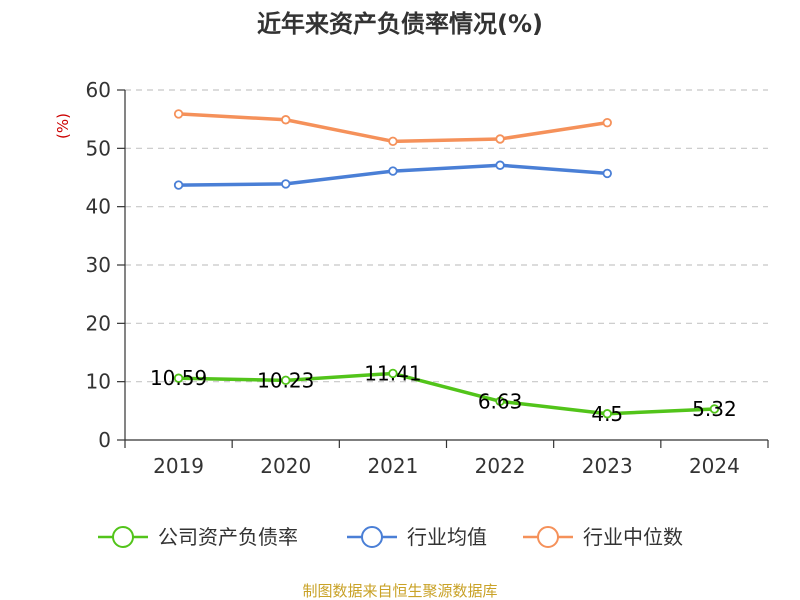 The width and height of the screenshot is (800, 600). What do you see at coordinates (500, 466) in the screenshot?
I see `x-tick-label: 2022` at bounding box center [500, 466].